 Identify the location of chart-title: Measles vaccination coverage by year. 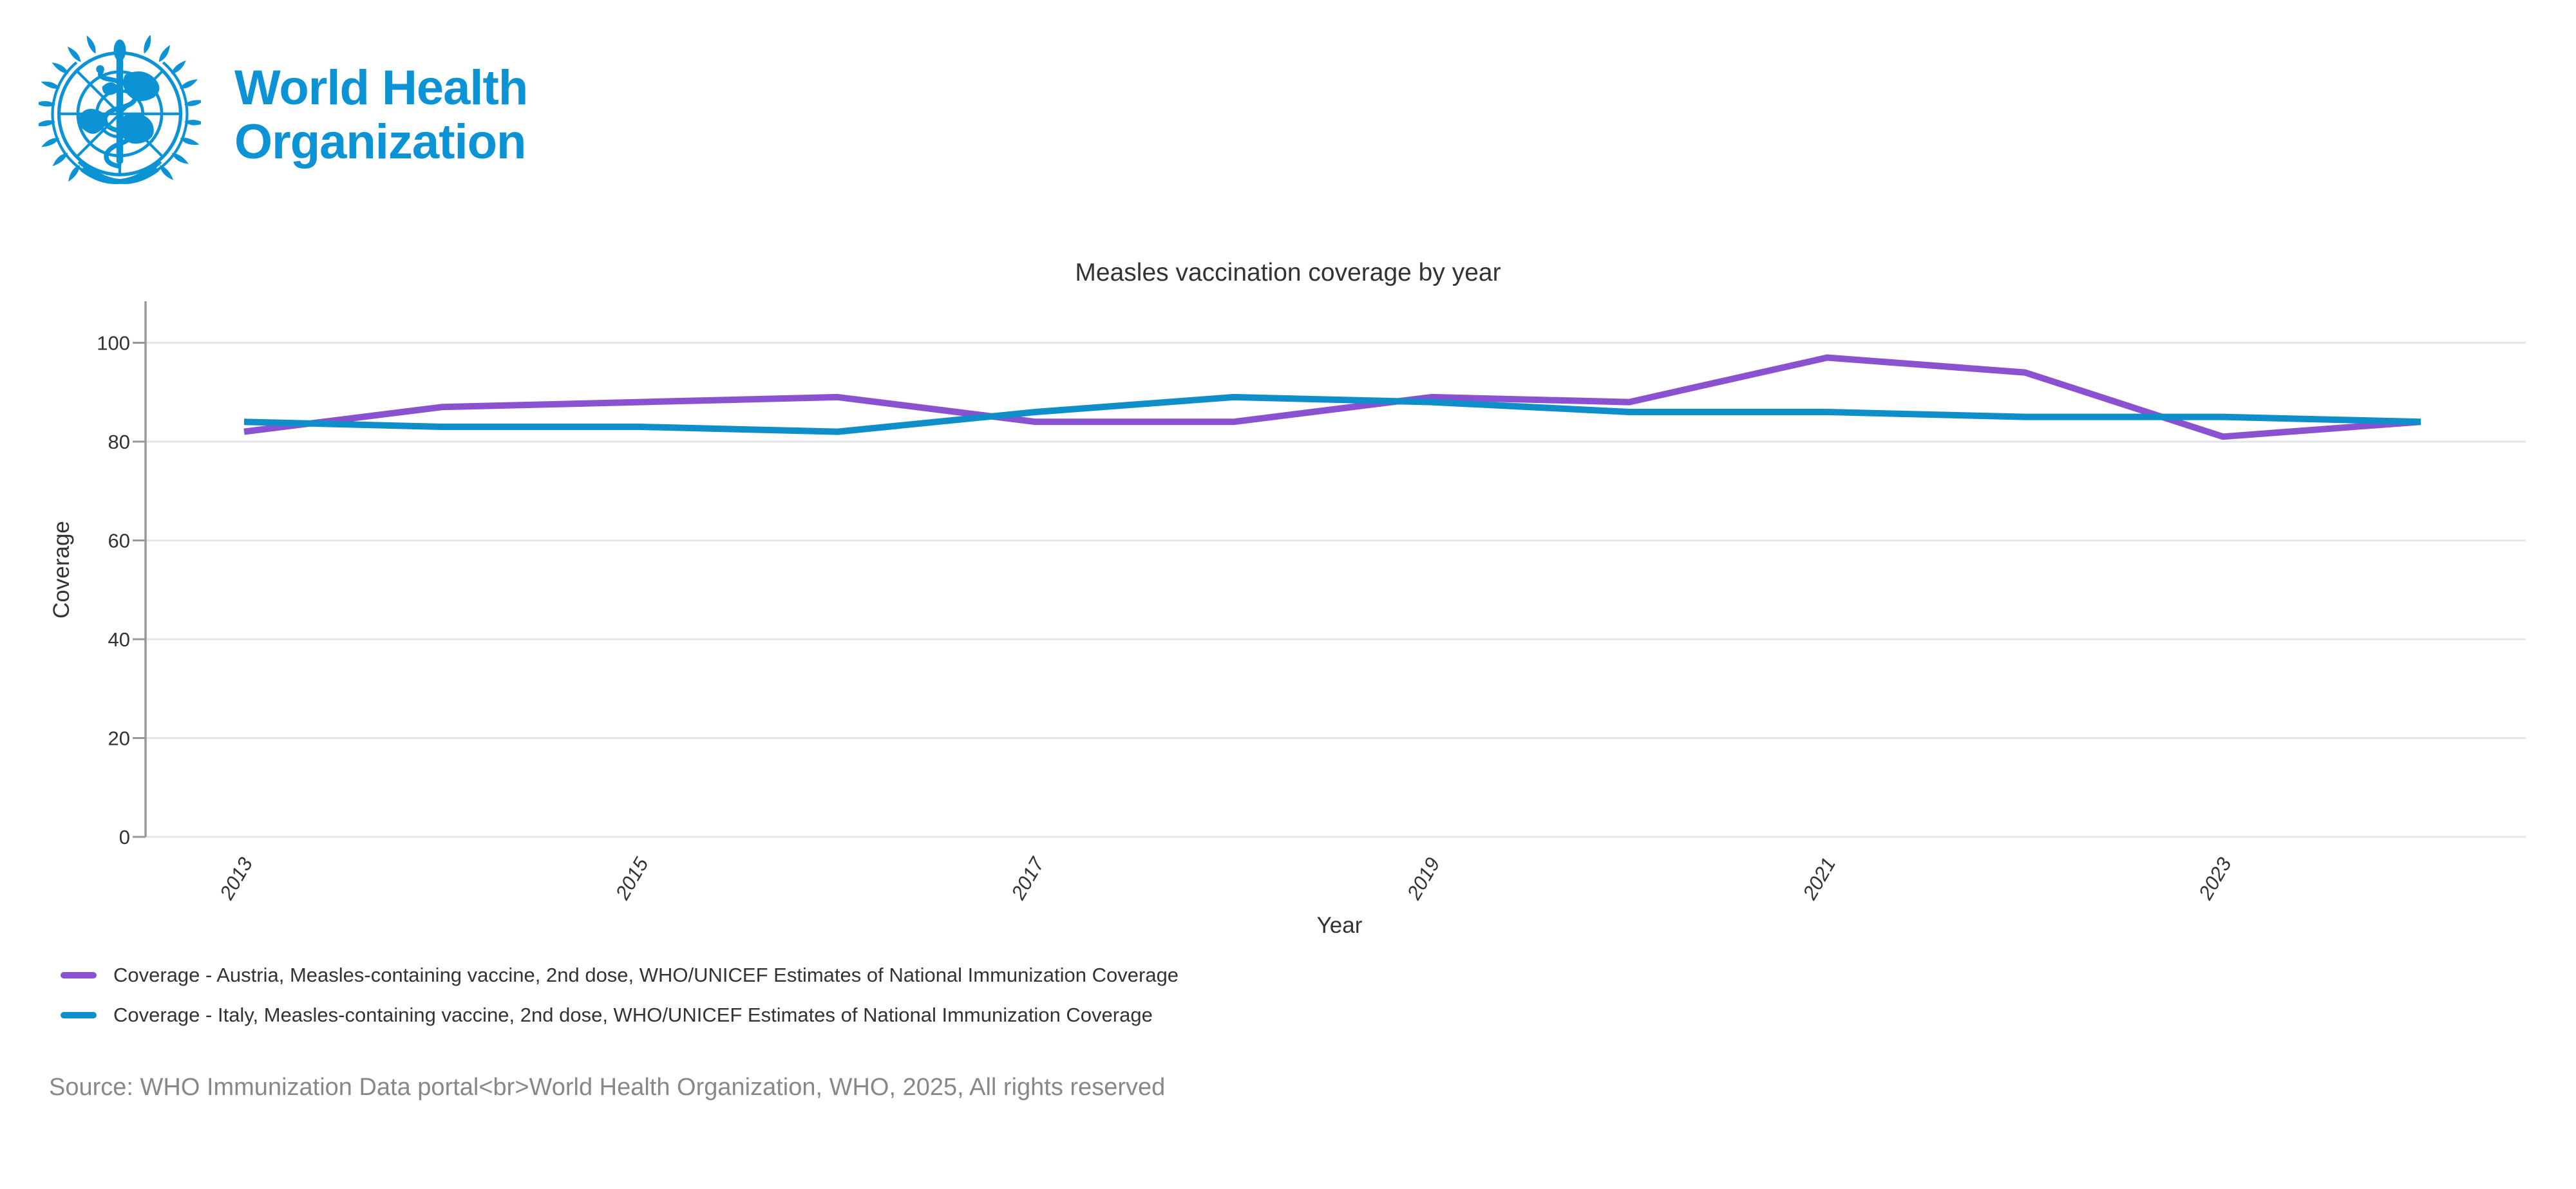
(1288, 272).